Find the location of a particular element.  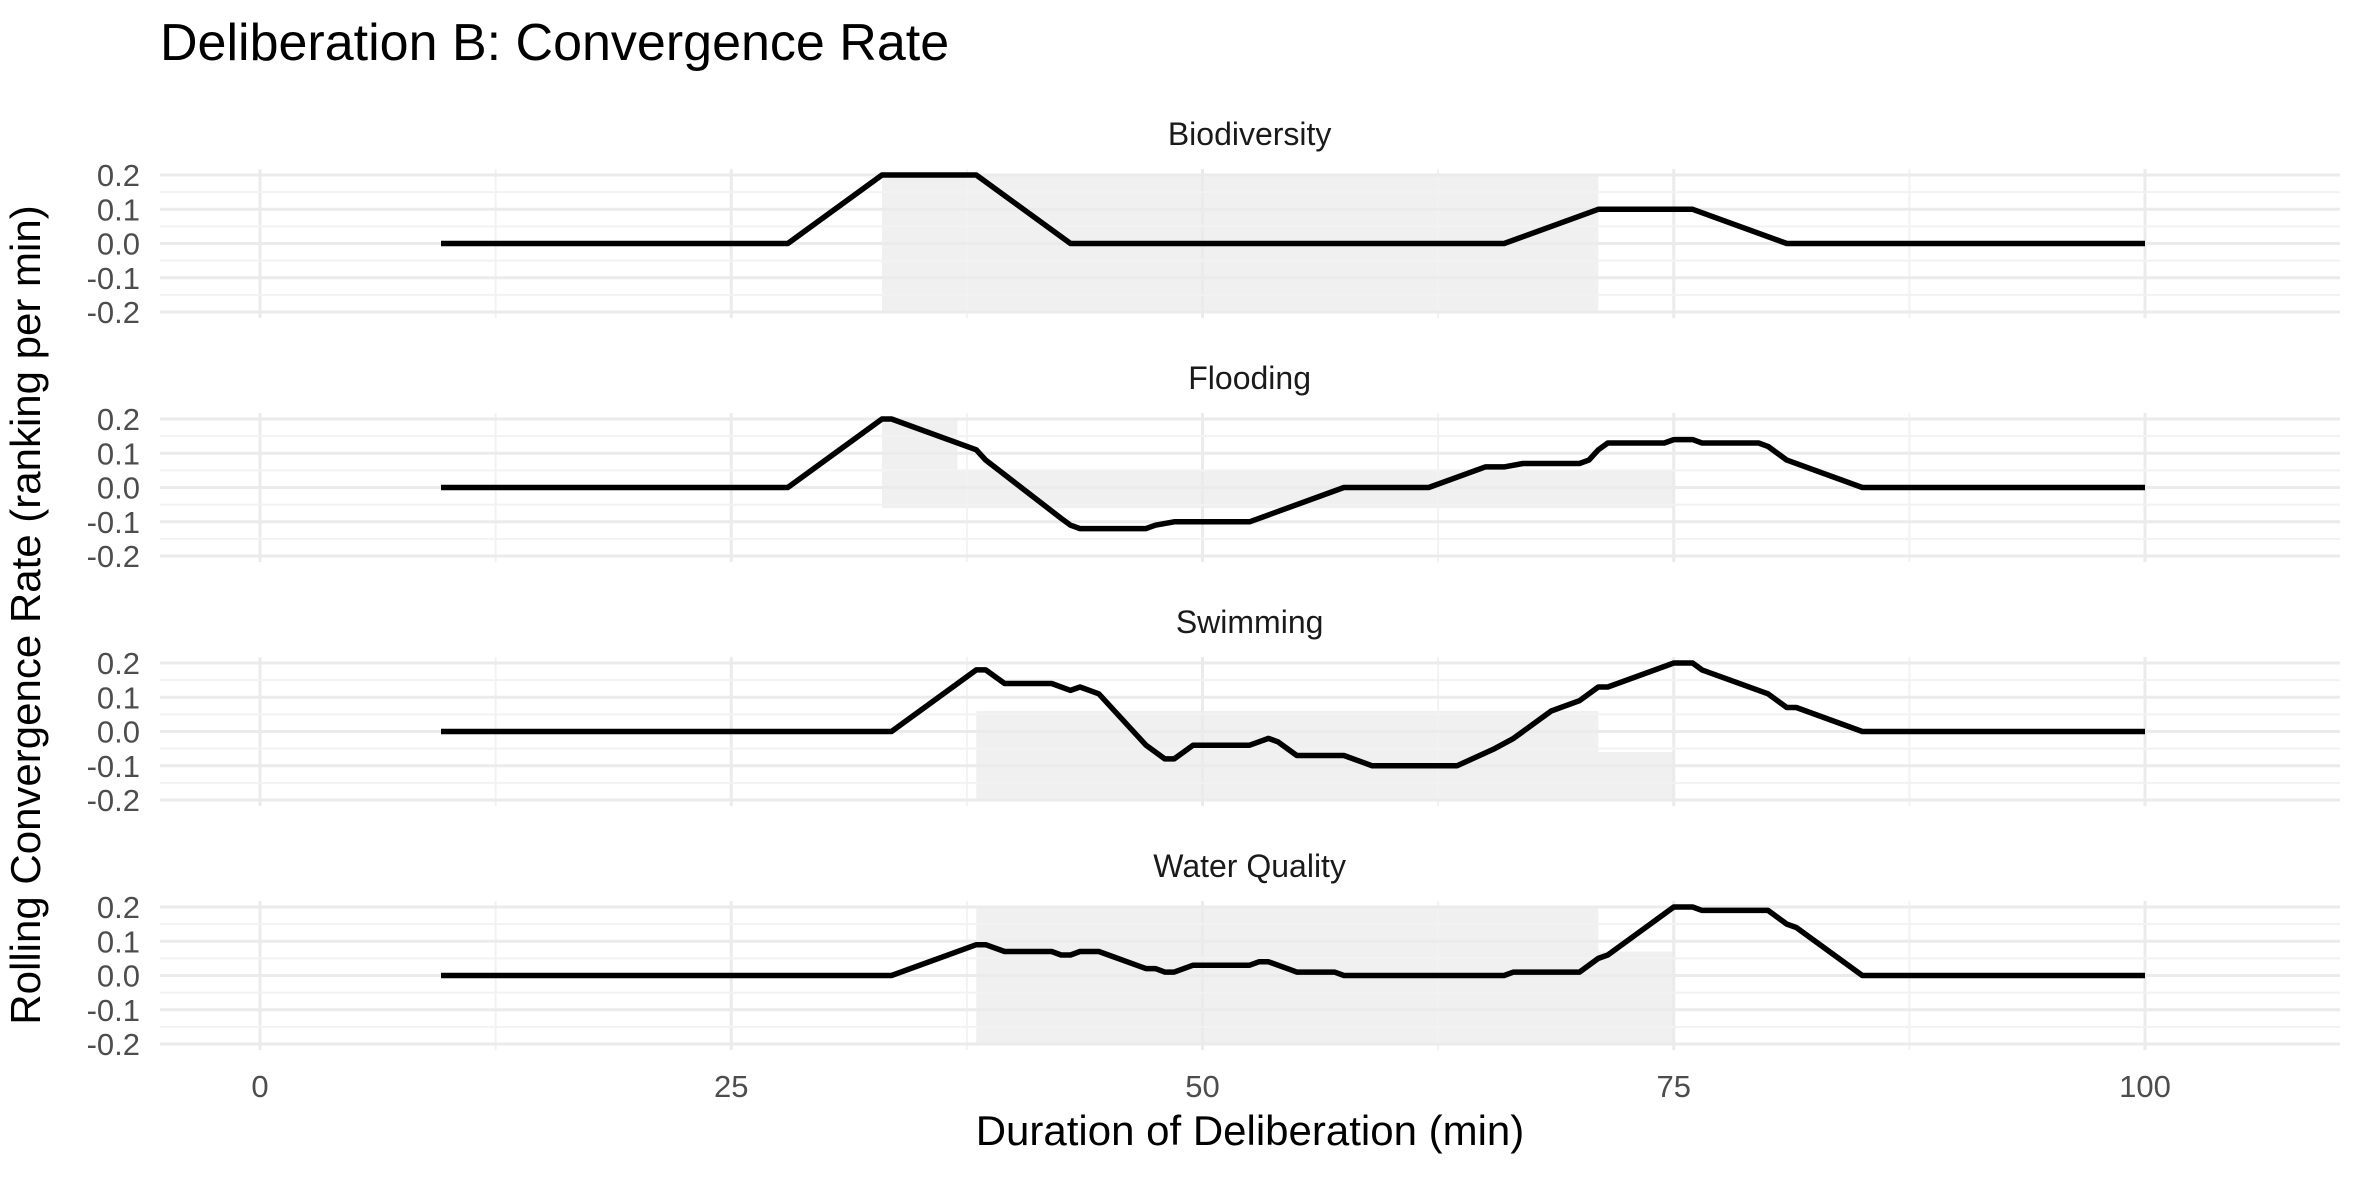

x-axis: 0 25 50 75 100 is located at coordinates (1210, 1086).